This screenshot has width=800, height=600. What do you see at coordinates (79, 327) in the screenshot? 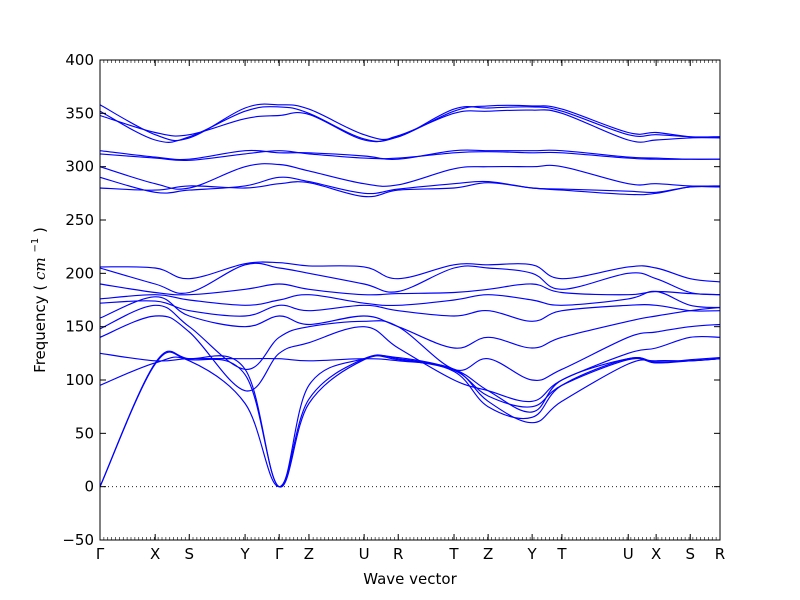
I see `y-tick-label: 150` at bounding box center [79, 327].